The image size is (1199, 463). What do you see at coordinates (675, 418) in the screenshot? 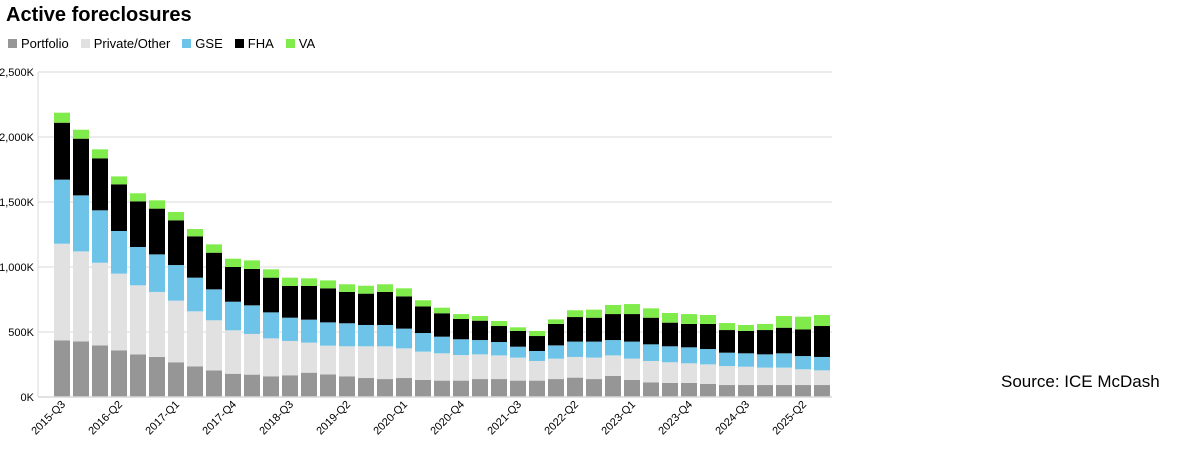
I see `x-tick-label: 2023-Q4` at bounding box center [675, 418].